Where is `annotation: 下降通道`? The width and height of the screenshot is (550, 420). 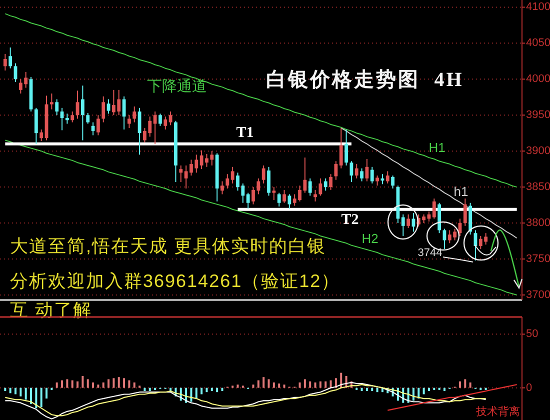
annotation: 下降通道 is located at coordinates (177, 86).